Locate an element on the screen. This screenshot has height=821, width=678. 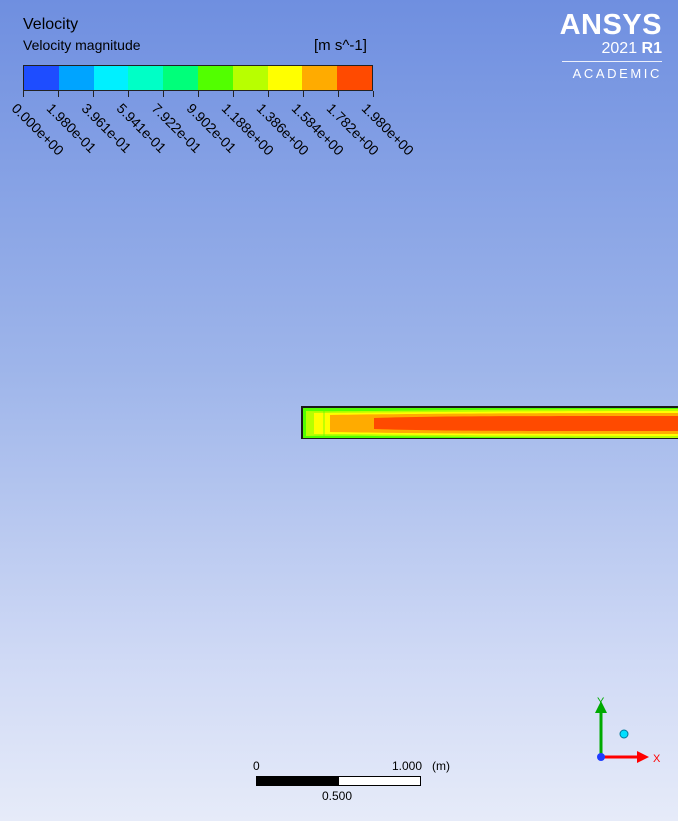
legend-subtitle: Velocity magnitude is located at coordinates (82, 45).